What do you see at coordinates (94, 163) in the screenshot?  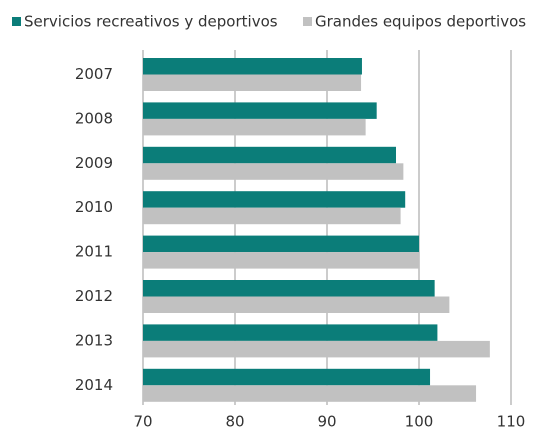 I see `y-tick-label: 2009` at bounding box center [94, 163].